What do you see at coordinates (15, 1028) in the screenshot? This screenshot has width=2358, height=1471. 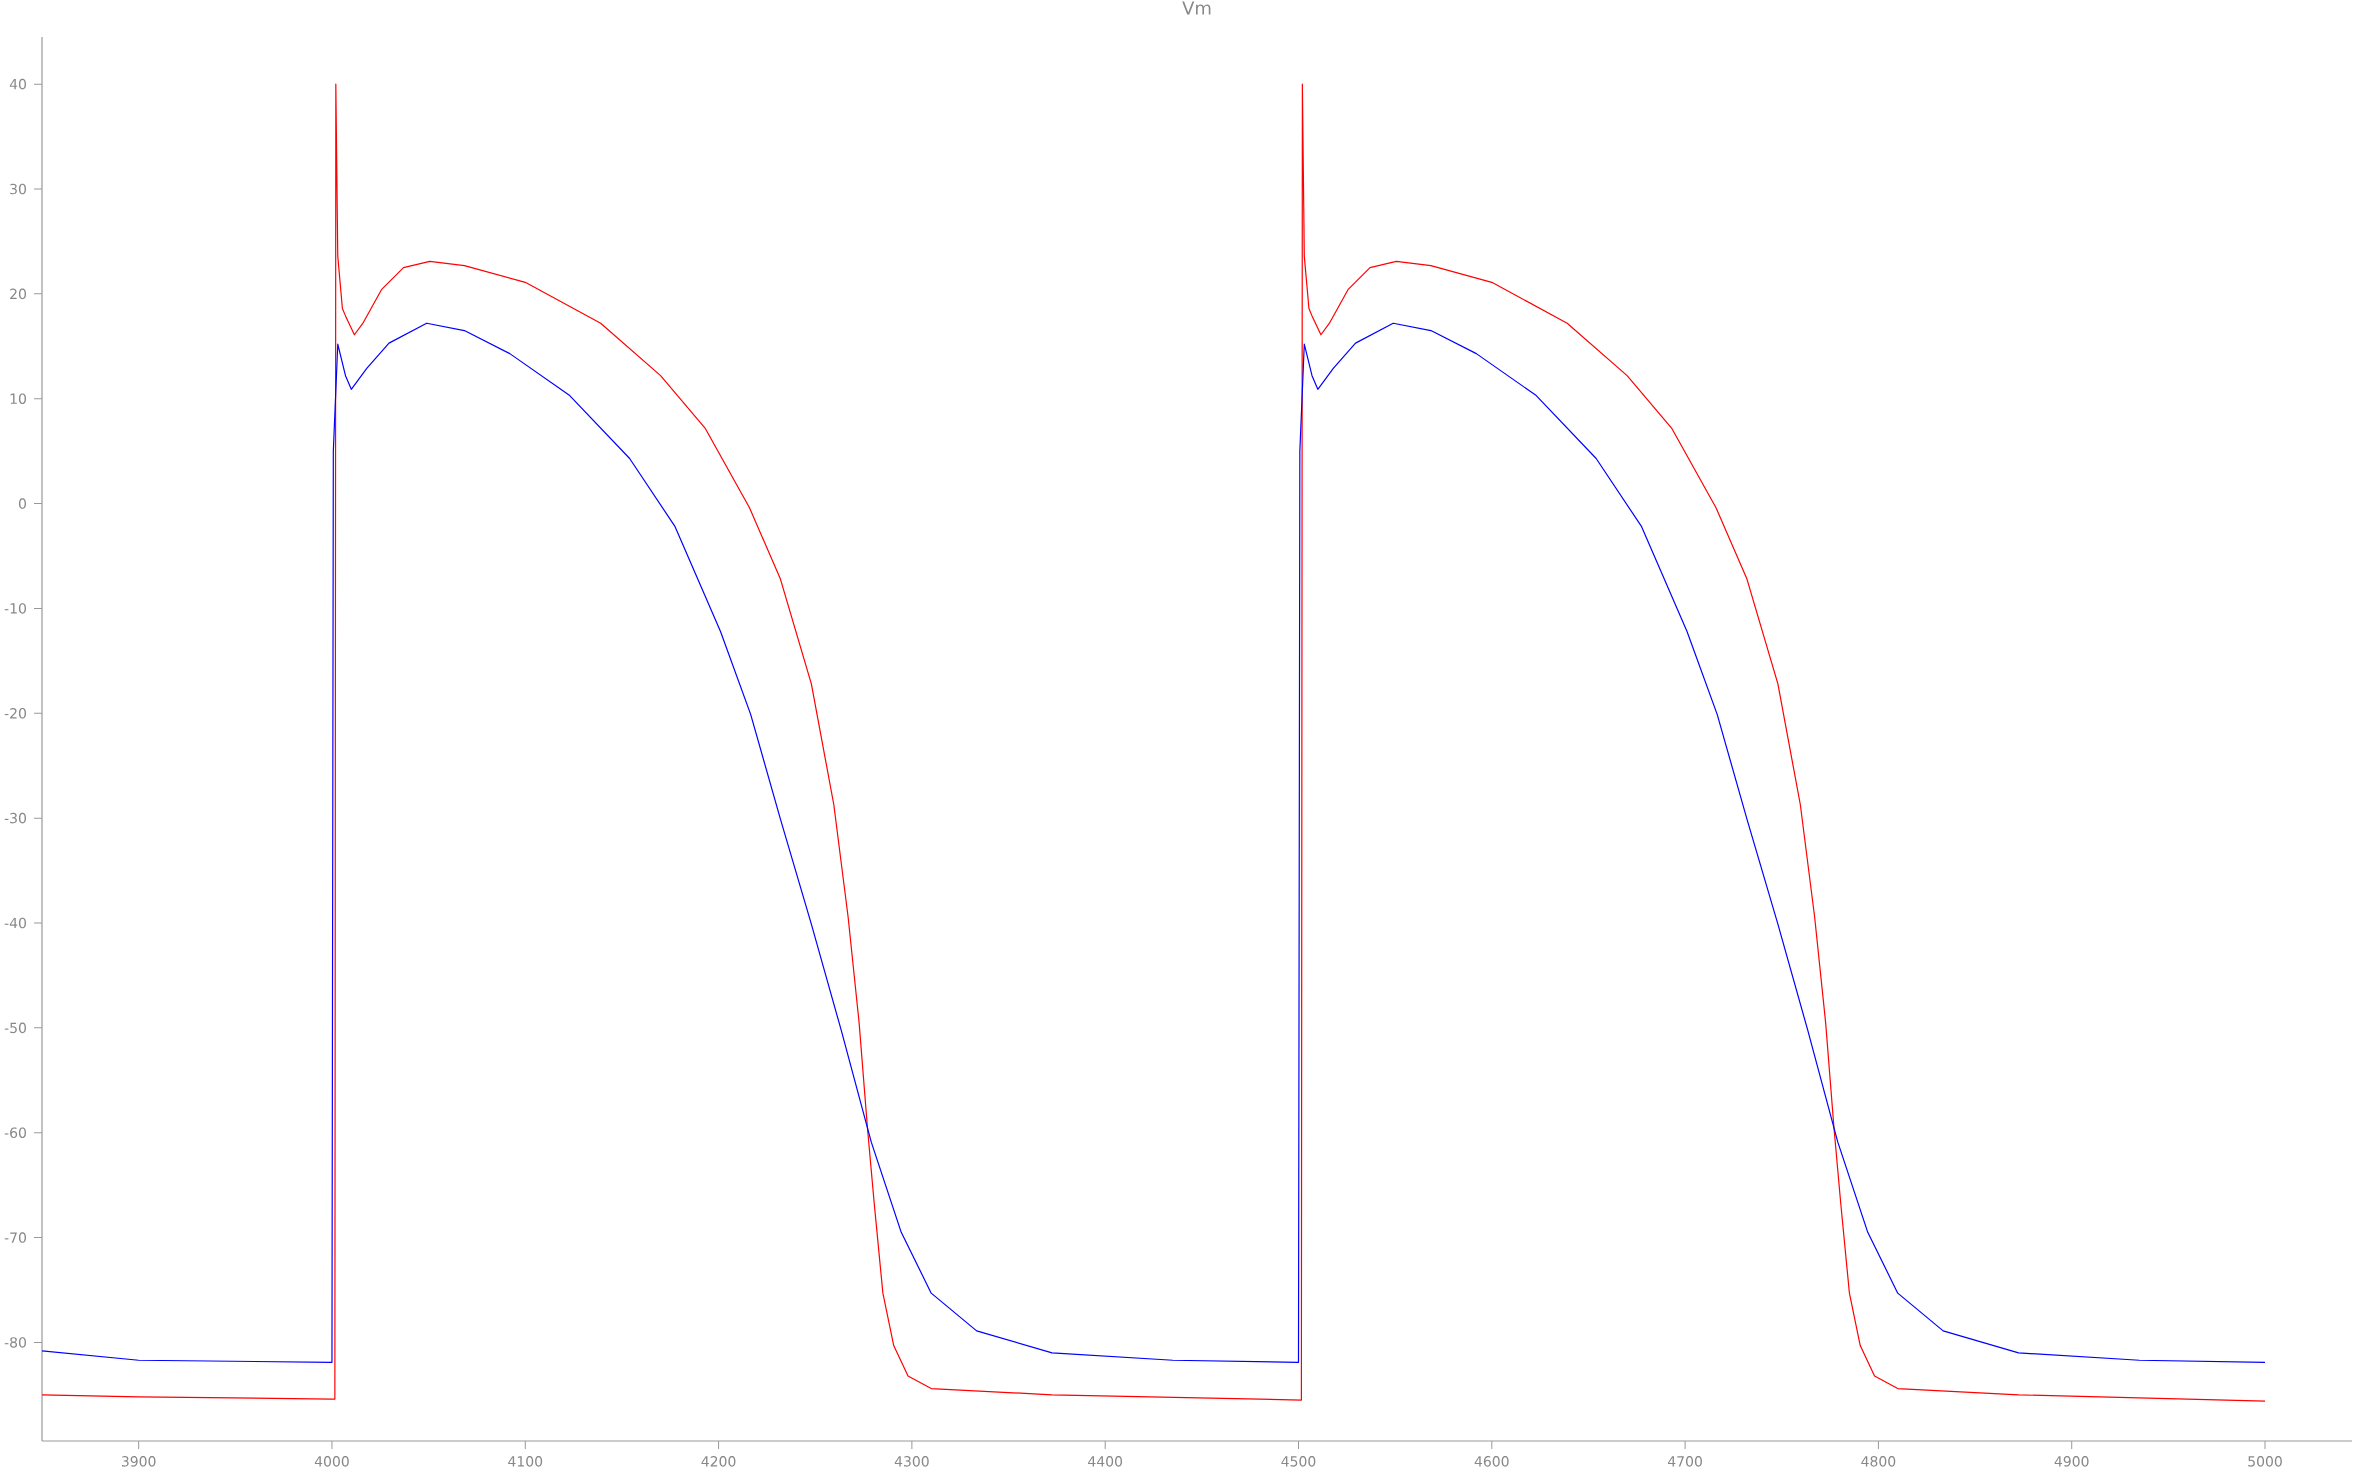 I see `y-tick-label: -50` at bounding box center [15, 1028].